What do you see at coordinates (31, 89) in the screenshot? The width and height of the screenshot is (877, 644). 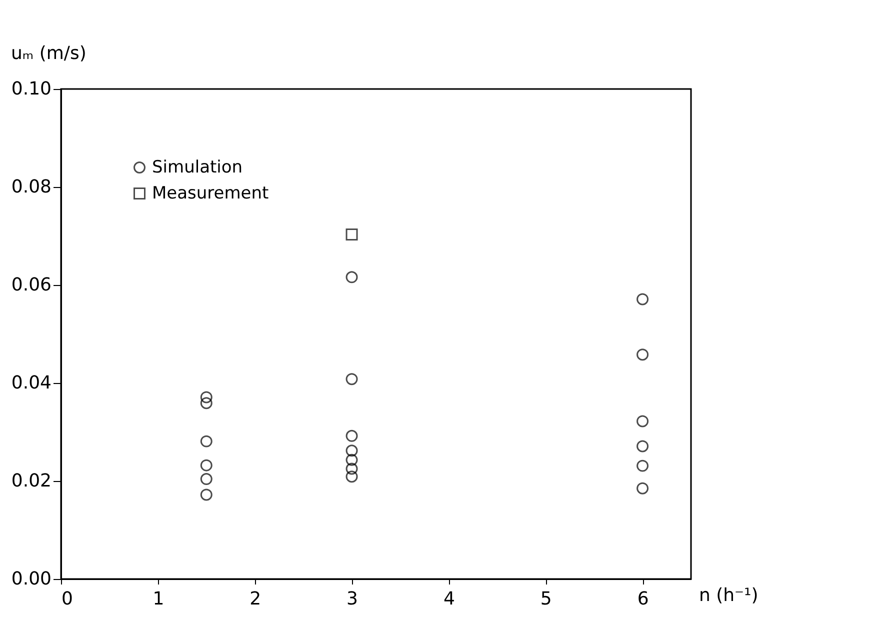 I see `y-tick-label: 0.10` at bounding box center [31, 89].